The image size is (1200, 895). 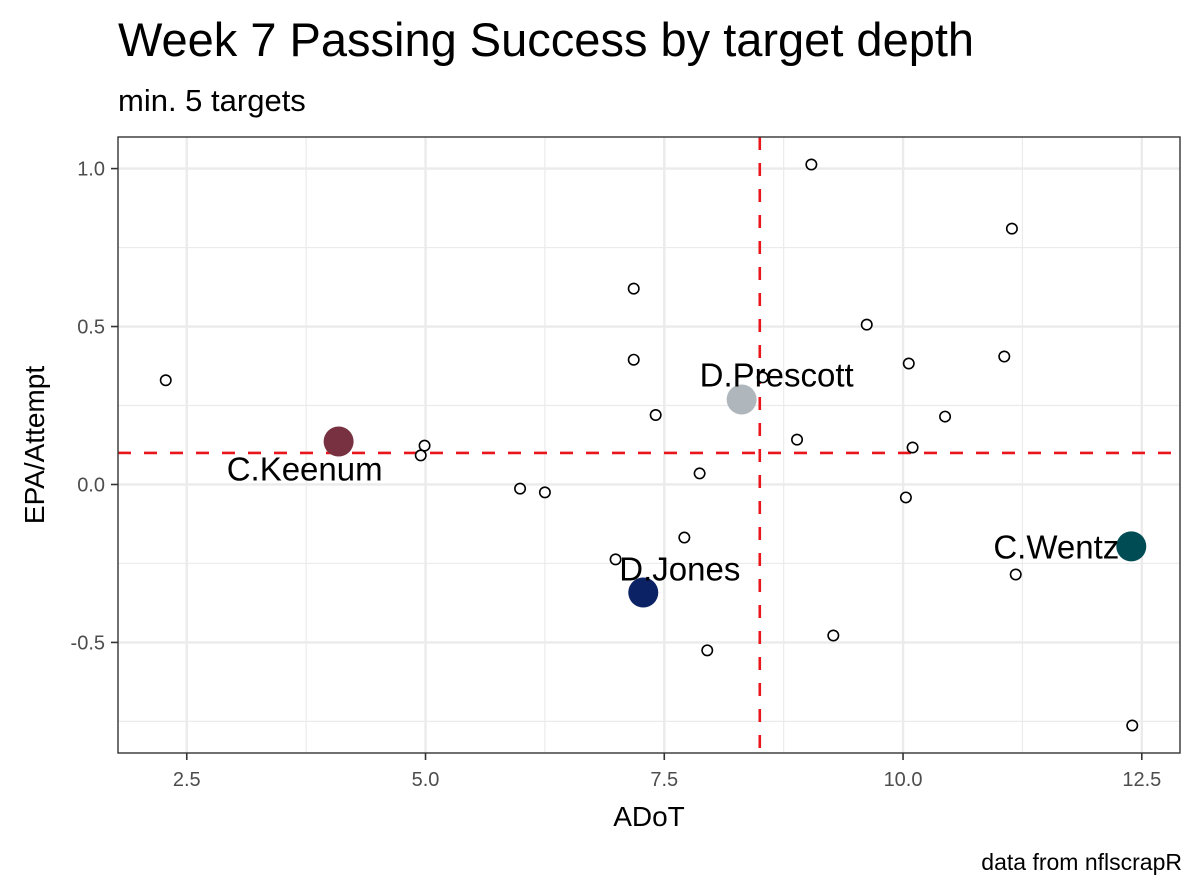 I want to click on chart-caption: data from nflscrapR, so click(x=1081, y=862).